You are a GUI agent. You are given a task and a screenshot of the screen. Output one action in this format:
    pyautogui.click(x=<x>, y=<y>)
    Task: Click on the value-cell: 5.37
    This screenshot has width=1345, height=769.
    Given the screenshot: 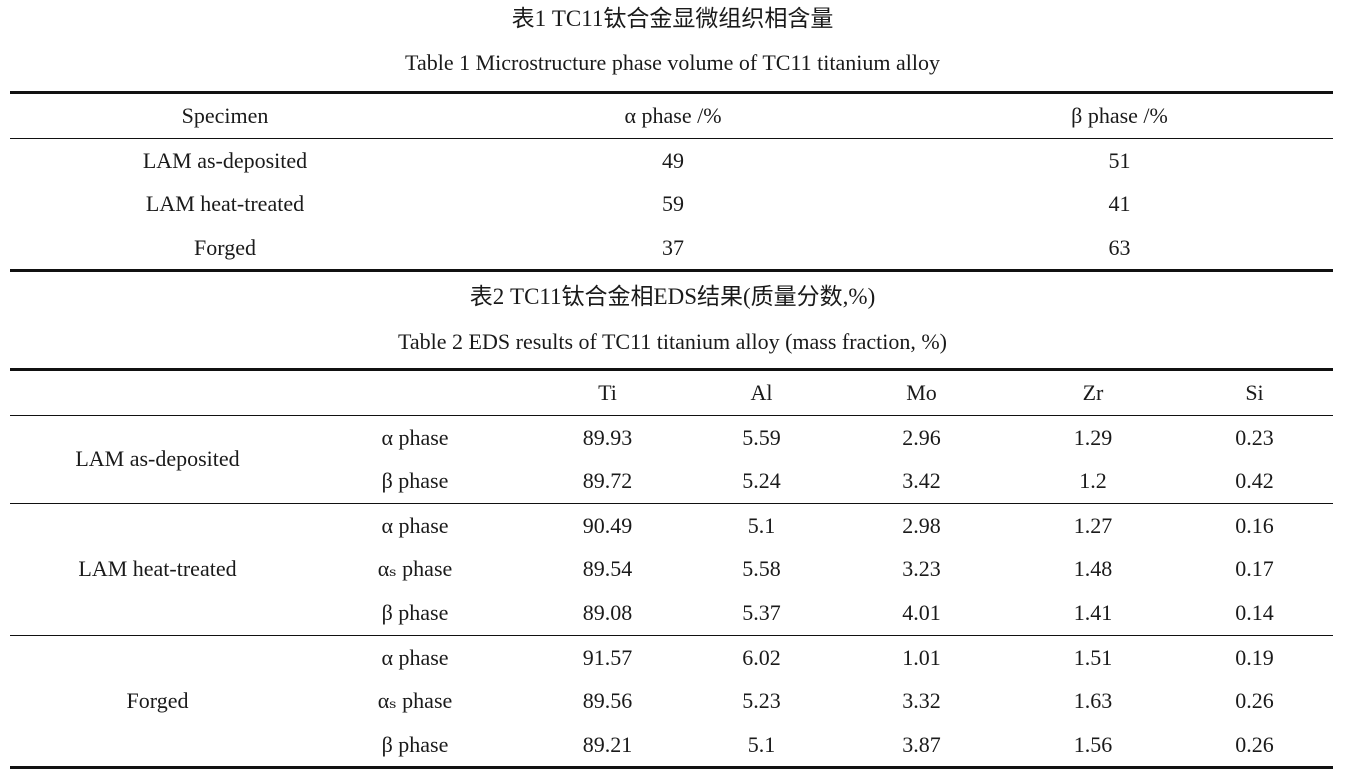 What is the action you would take?
    pyautogui.click(x=761, y=612)
    